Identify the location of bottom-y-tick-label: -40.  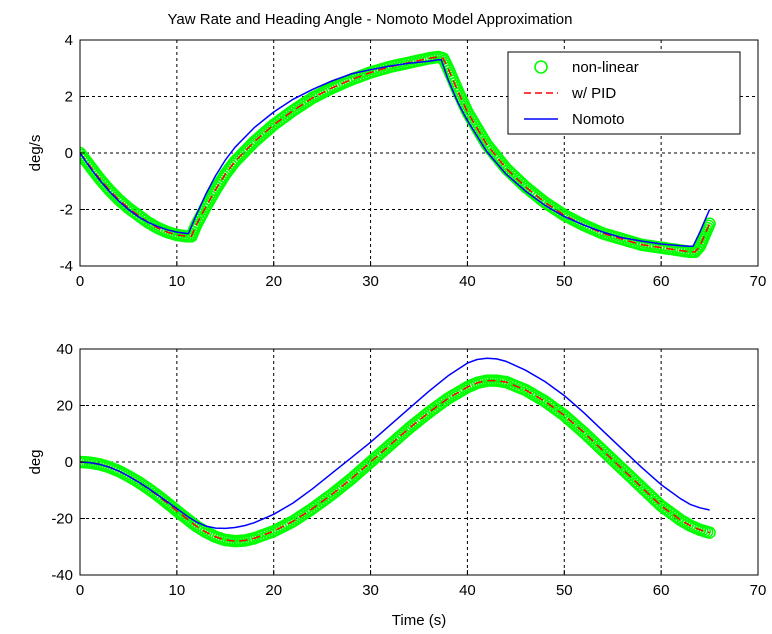
(62, 575).